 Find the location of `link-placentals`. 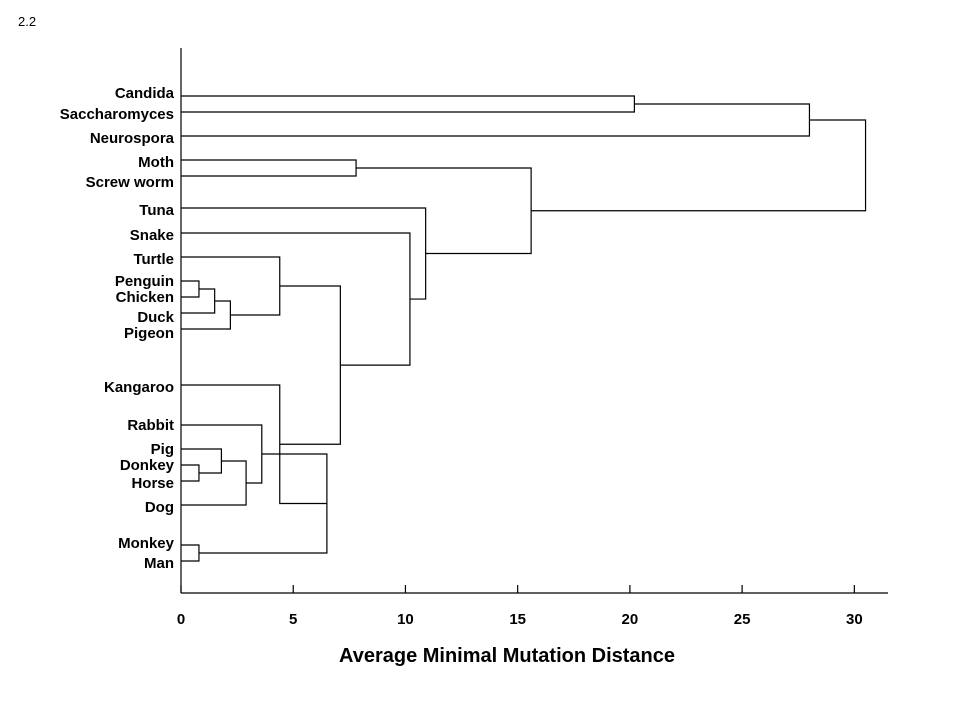

link-placentals is located at coordinates (263, 503).